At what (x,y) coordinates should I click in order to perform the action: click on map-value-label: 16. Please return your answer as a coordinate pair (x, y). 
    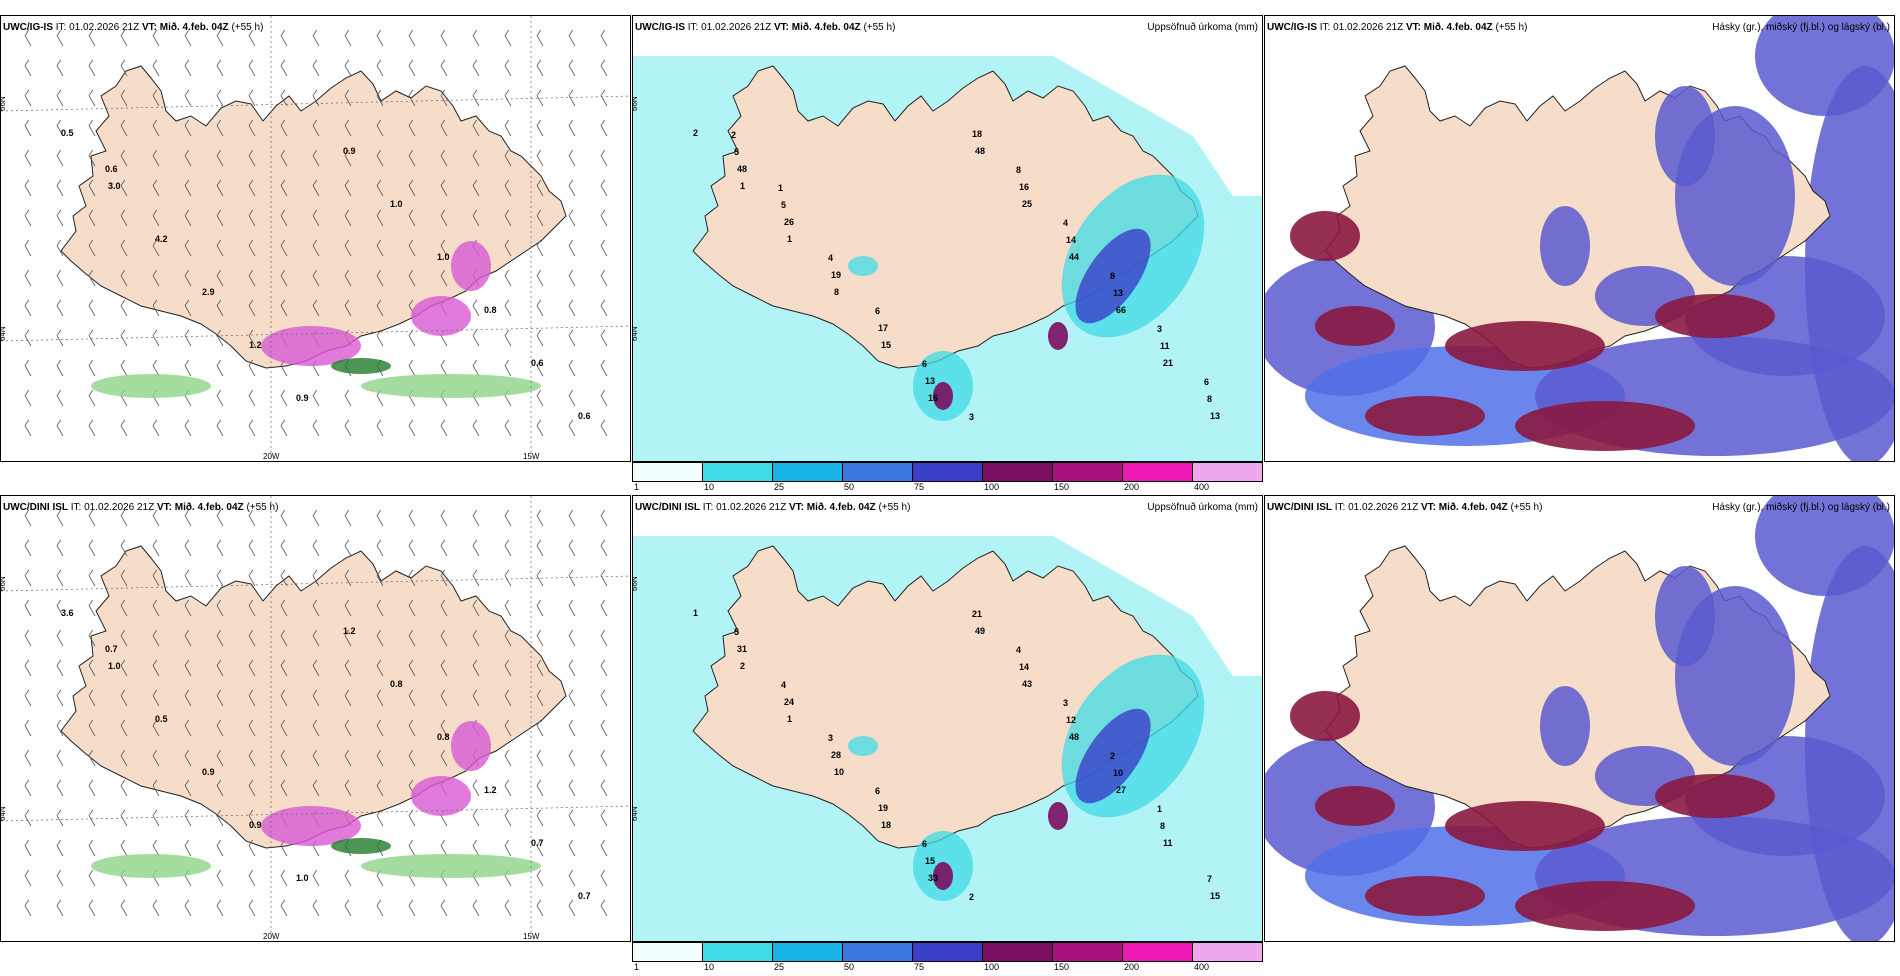
    Looking at the image, I should click on (933, 398).